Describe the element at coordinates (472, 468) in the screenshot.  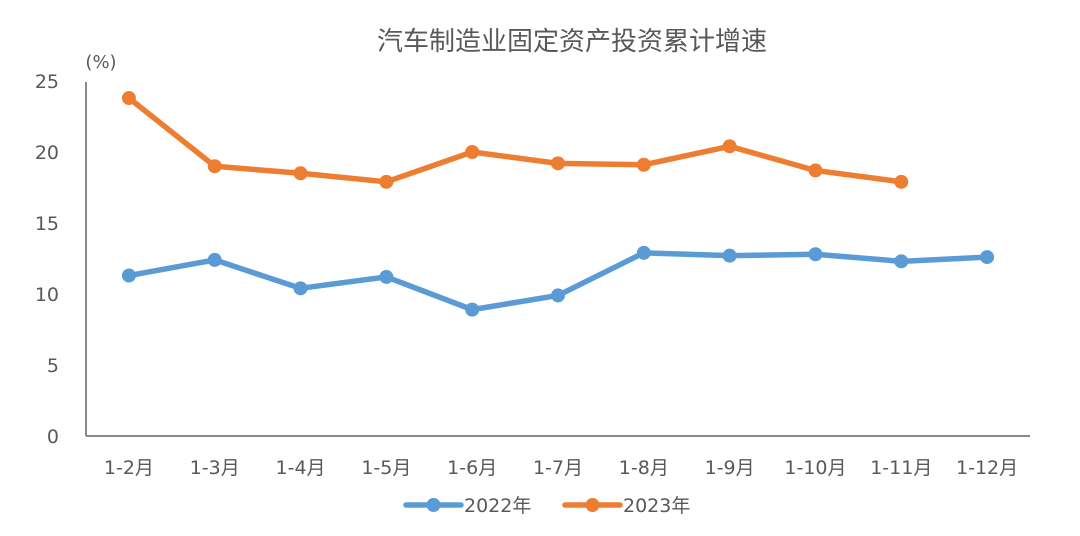
I see `x-tick-label: 1-6月` at that location.